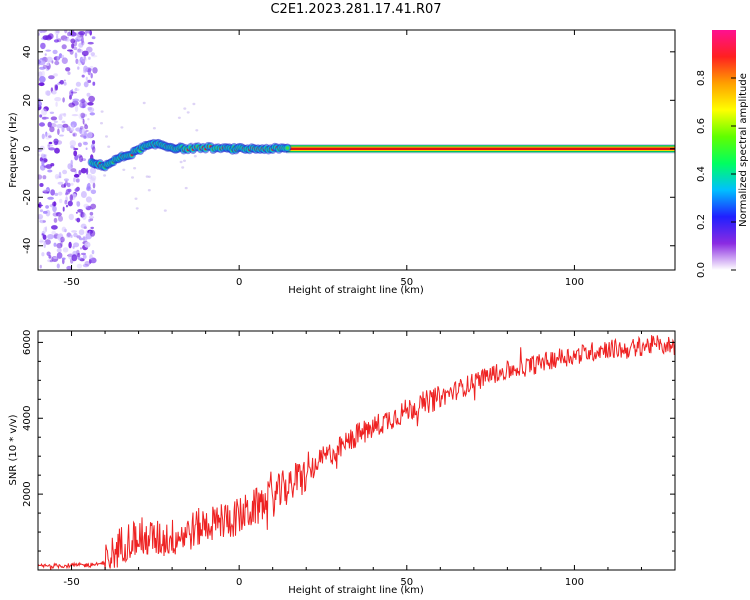  What do you see at coordinates (356, 9) in the screenshot?
I see `chart-title: C2E1.2023.281.17.41.R07` at bounding box center [356, 9].